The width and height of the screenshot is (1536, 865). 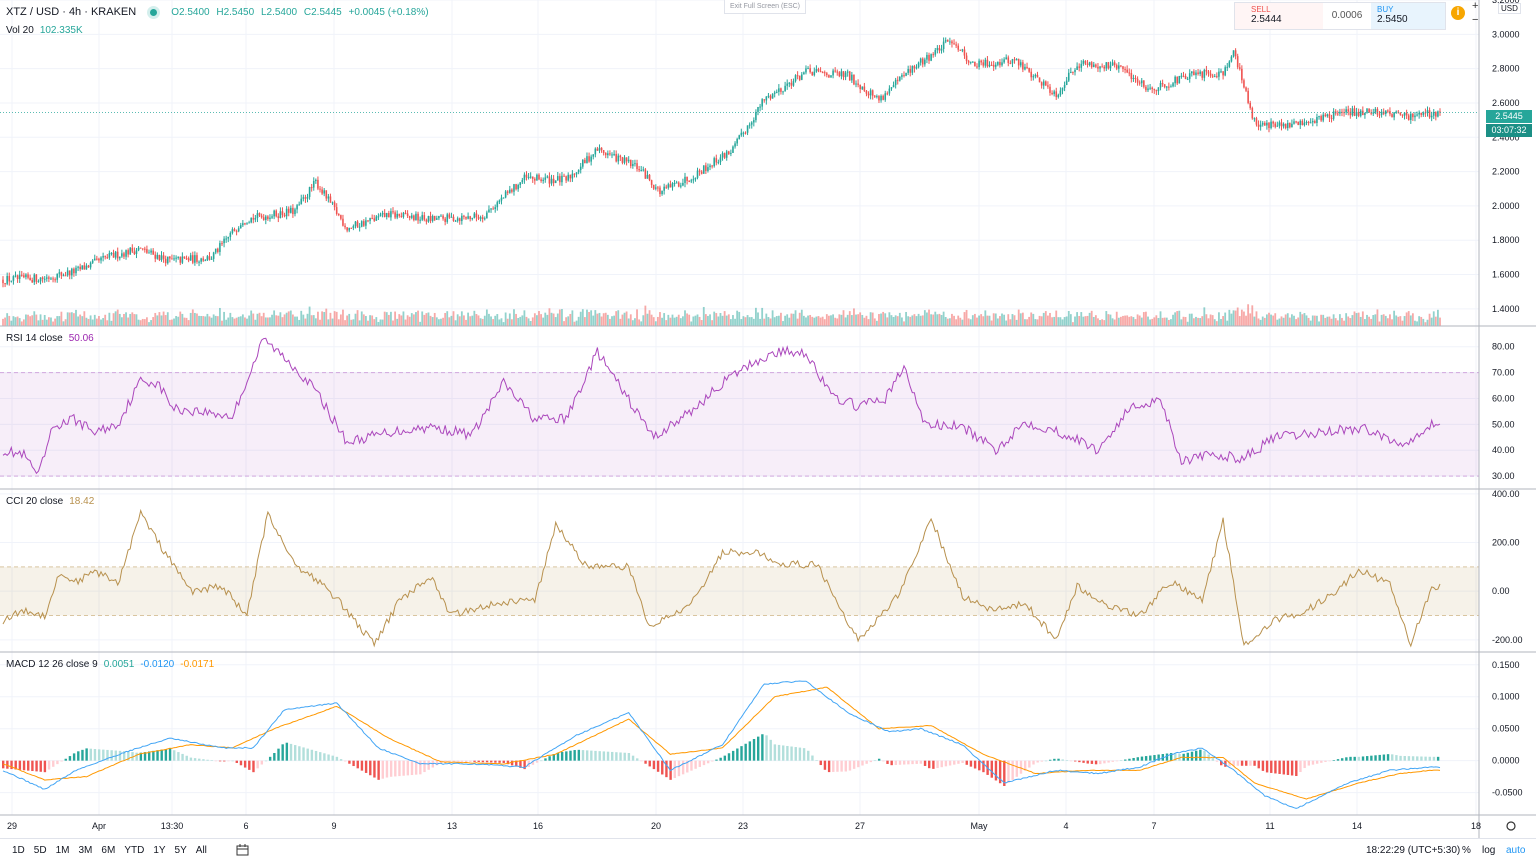 What do you see at coordinates (1475, 20) in the screenshot?
I see `zoom-out-button: −` at bounding box center [1475, 20].